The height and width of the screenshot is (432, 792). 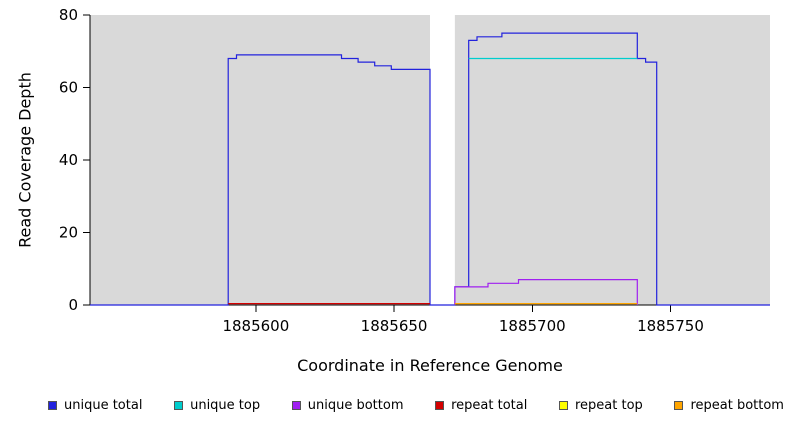 I want to click on legend-item-repeat-bottom: repeat bottom, so click(x=729, y=405).